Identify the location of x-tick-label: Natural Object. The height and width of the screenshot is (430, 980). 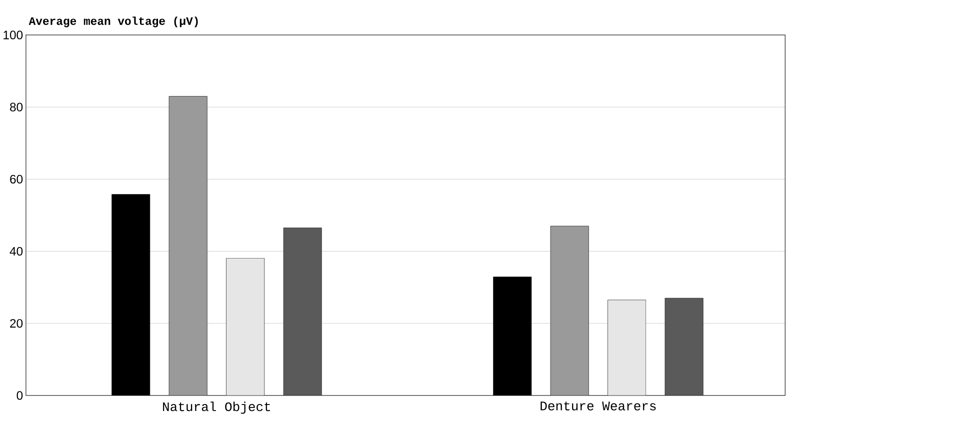
(216, 408).